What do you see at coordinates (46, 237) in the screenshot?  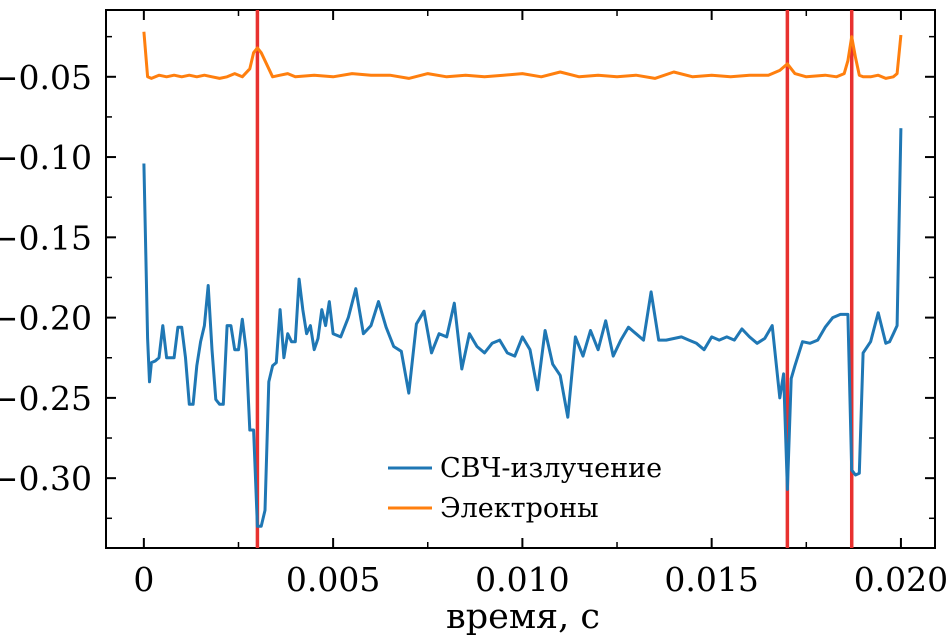 I see `y-tick-label: −0.15` at bounding box center [46, 237].